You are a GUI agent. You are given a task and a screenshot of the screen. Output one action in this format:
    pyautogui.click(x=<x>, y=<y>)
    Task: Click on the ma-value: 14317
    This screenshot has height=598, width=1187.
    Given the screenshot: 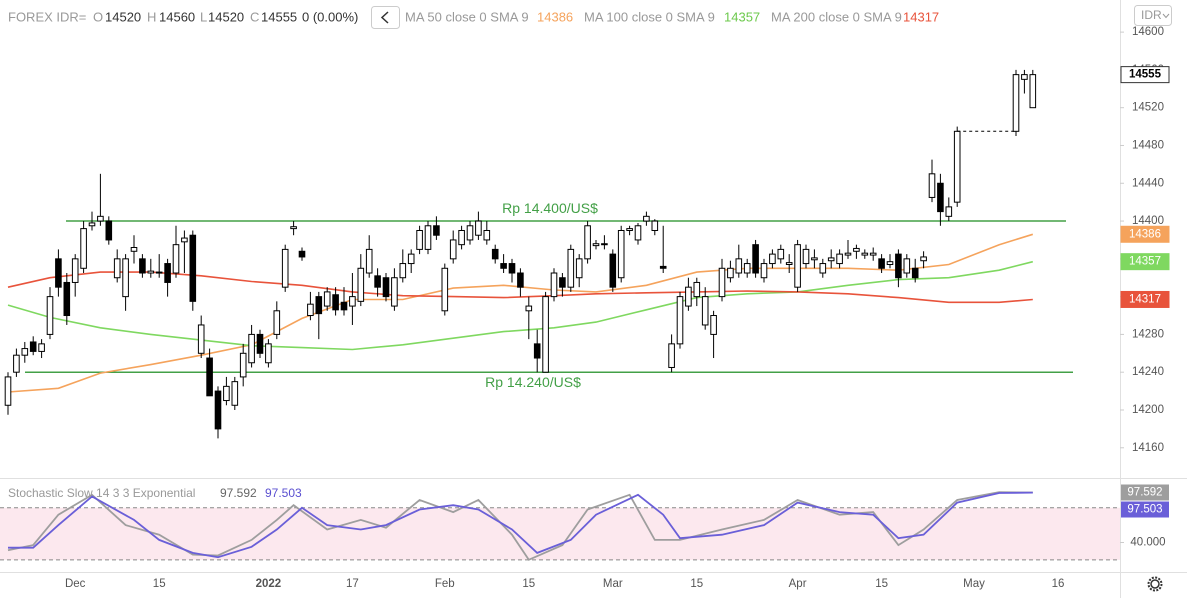 What is the action you would take?
    pyautogui.click(x=921, y=16)
    